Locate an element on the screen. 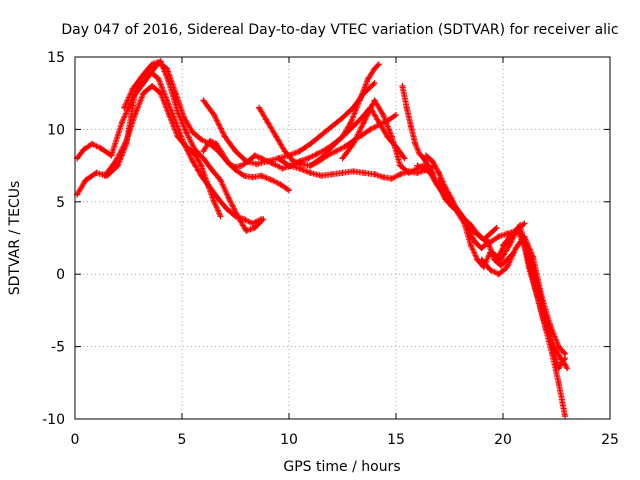  x-tick-label: 15 is located at coordinates (396, 440).